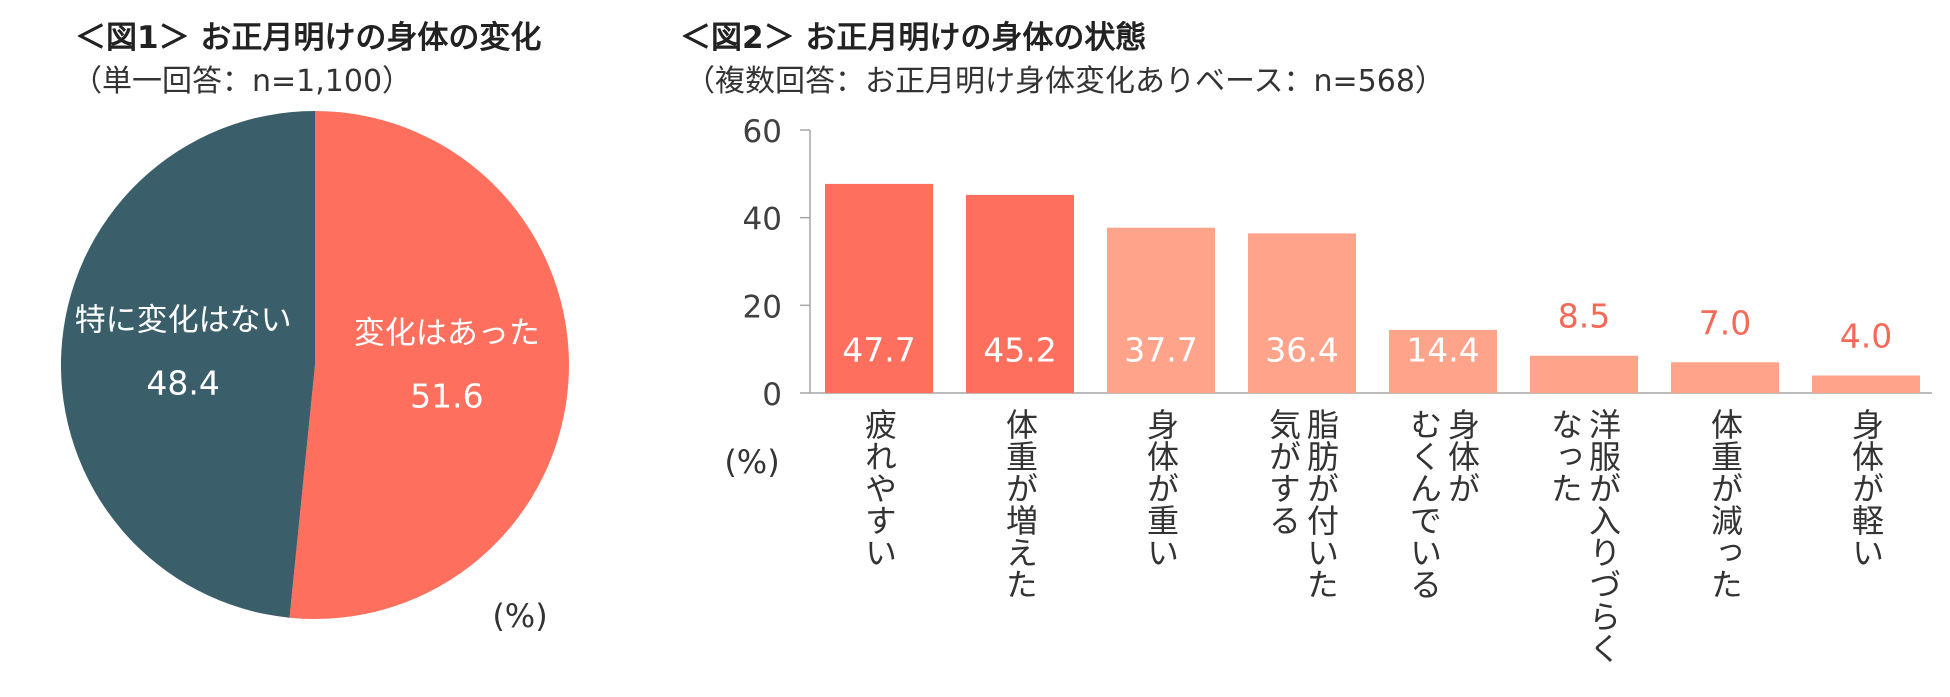 Image resolution: width=1950 pixels, height=697 pixels. I want to click on pie-labels: 変化はあった 51.6 特に変化はない 48.4, so click(307, 358).